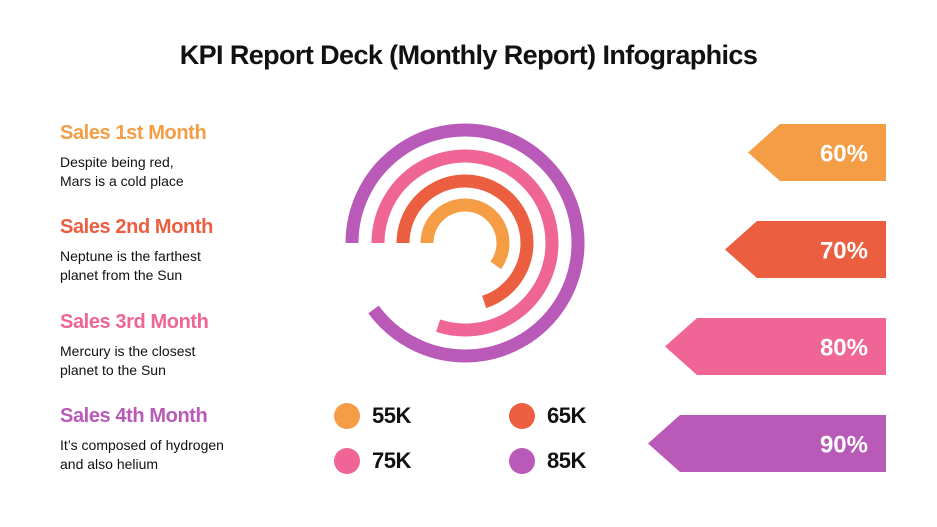 This screenshot has height=527, width=937. Describe the element at coordinates (391, 460) in the screenshot. I see `legend-value: 75K` at that location.